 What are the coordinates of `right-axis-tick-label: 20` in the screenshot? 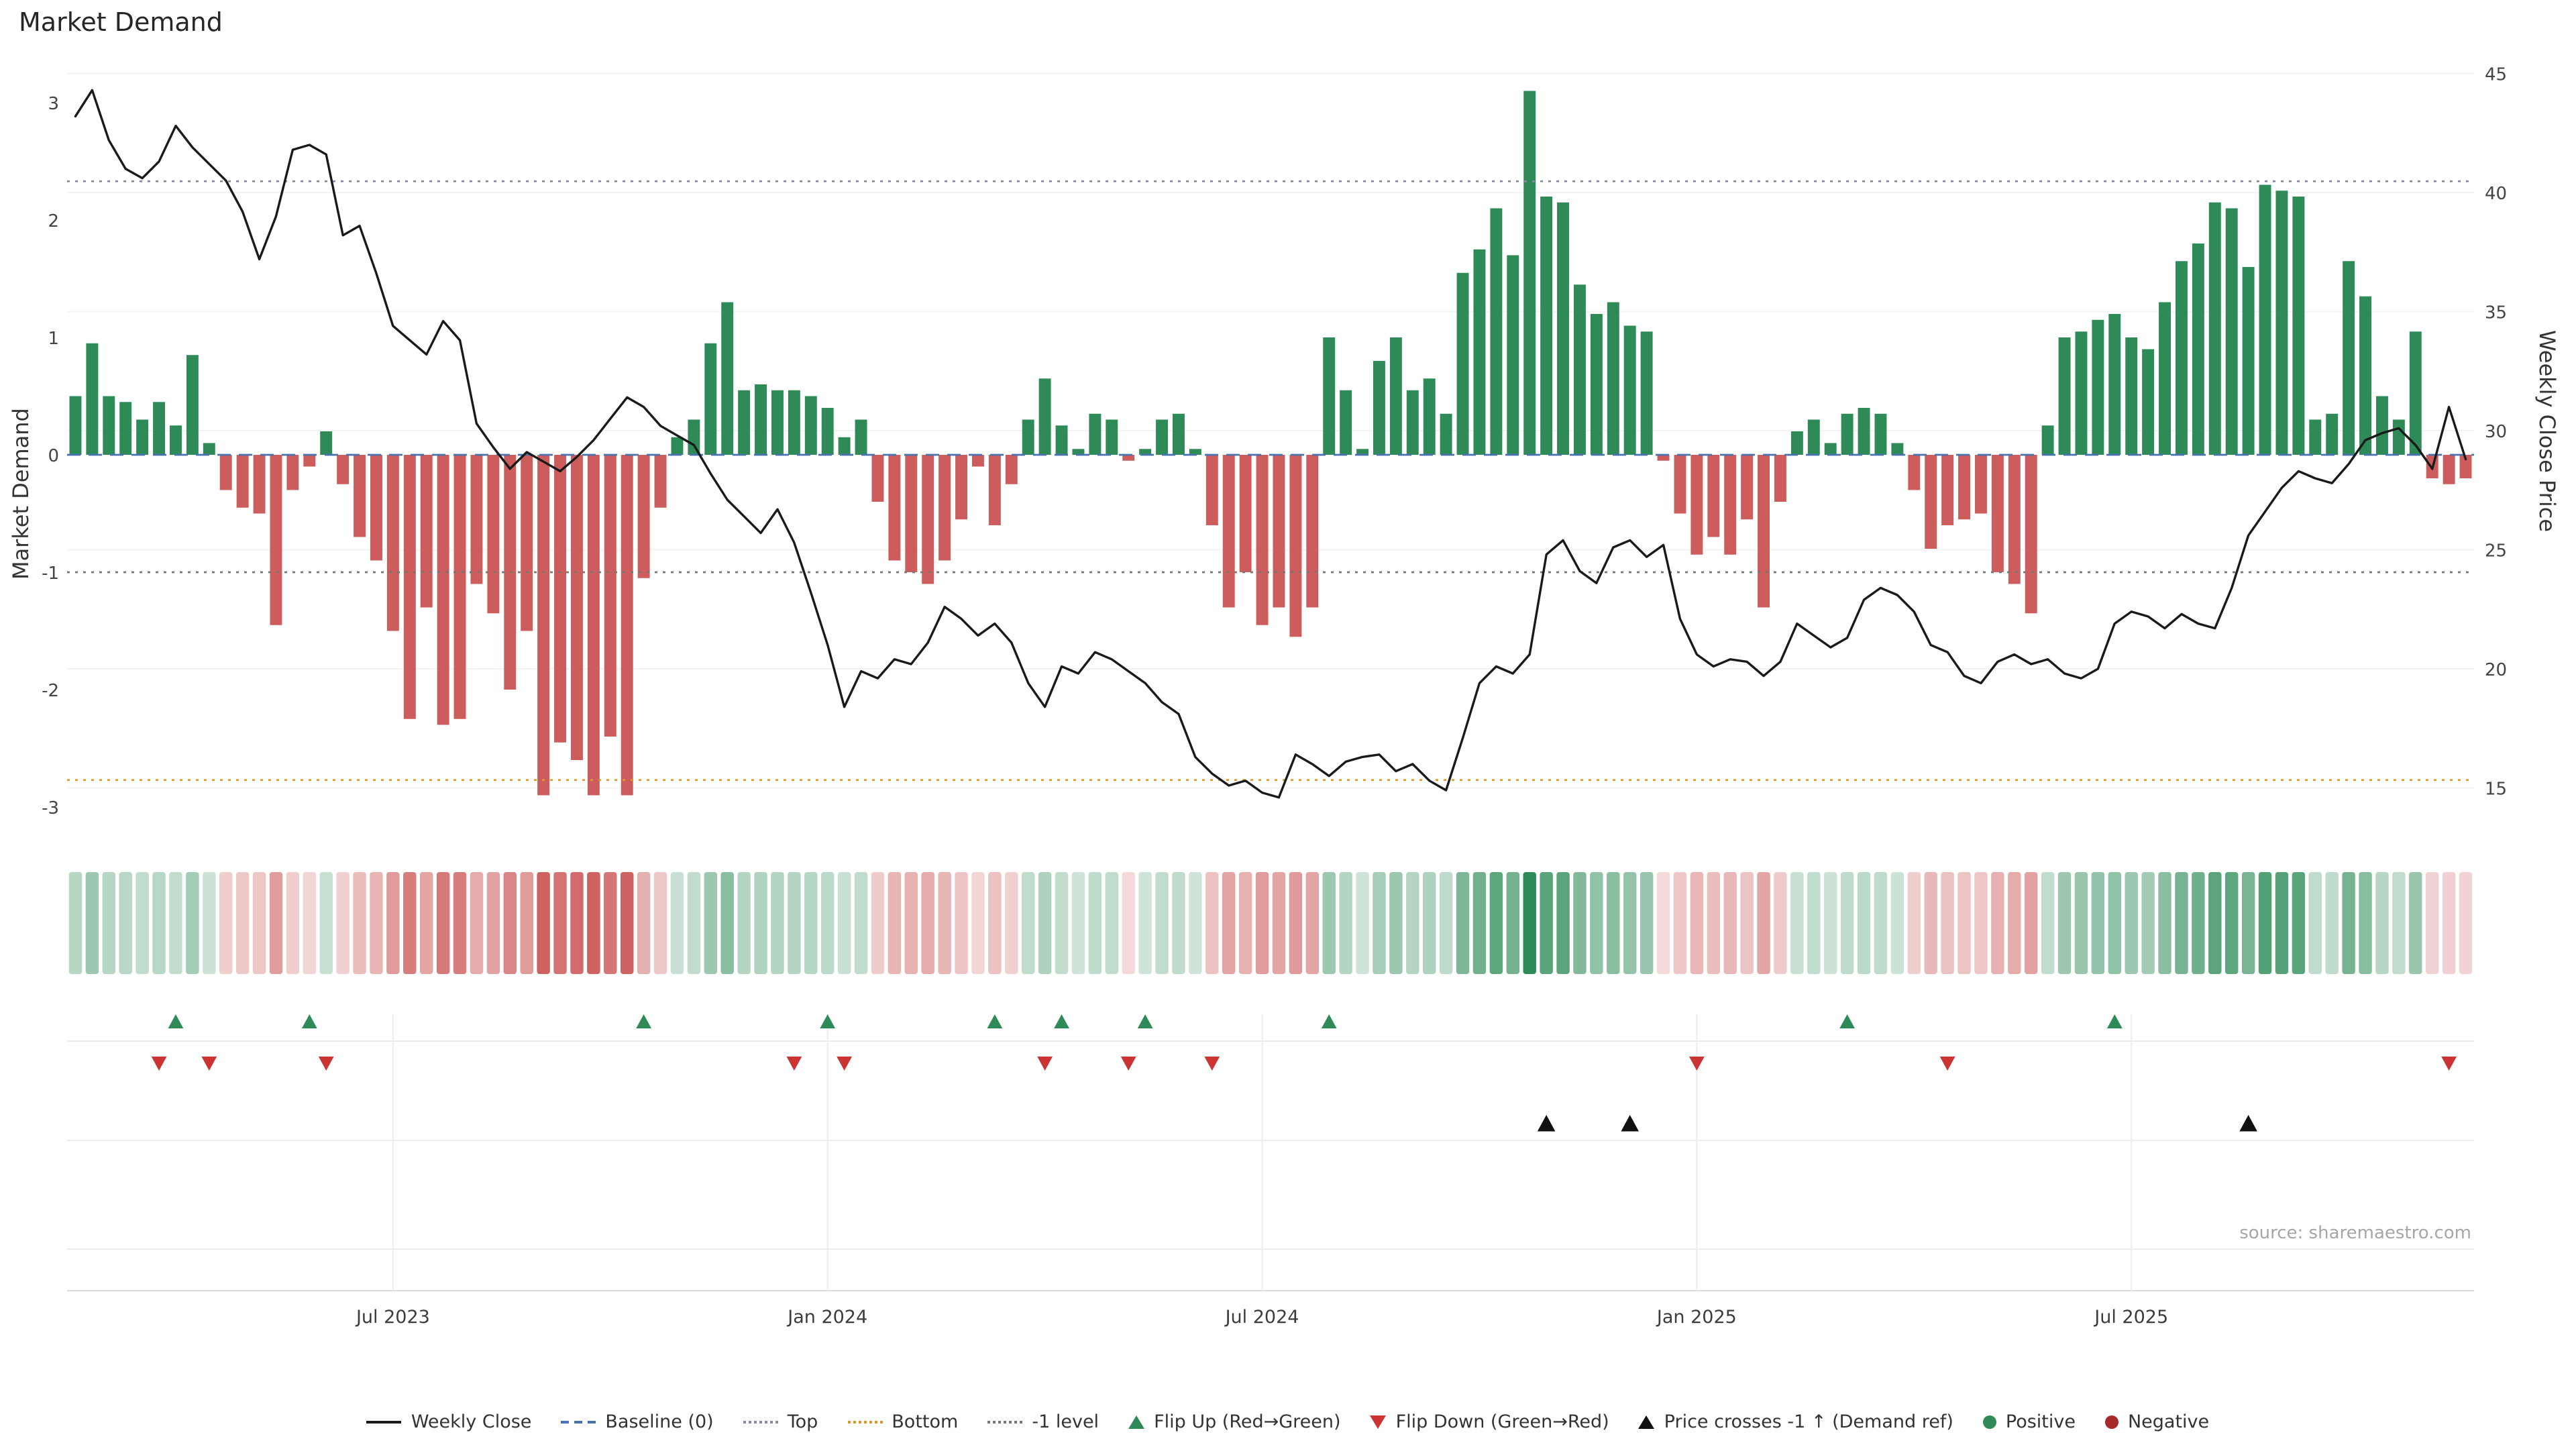 It's located at (2496, 670).